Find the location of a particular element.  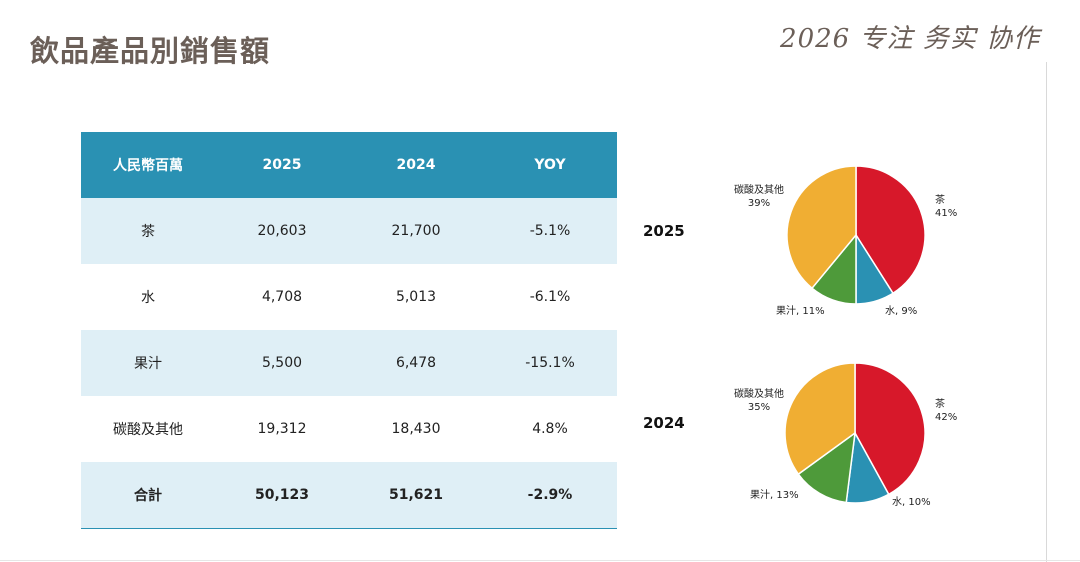

pie-year-label-2025: 2025 is located at coordinates (664, 231).